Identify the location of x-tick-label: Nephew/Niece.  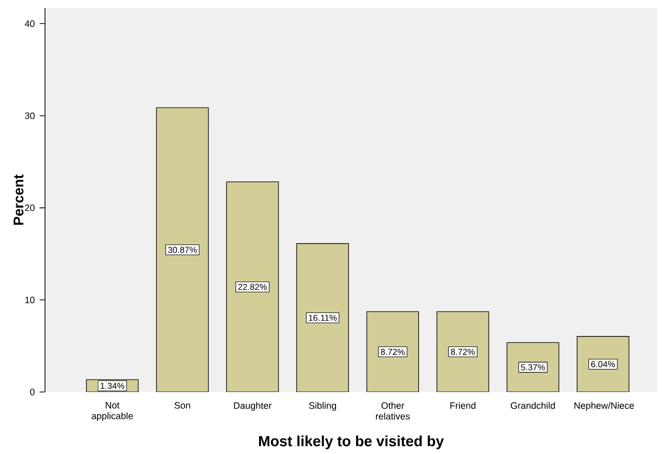
(604, 406).